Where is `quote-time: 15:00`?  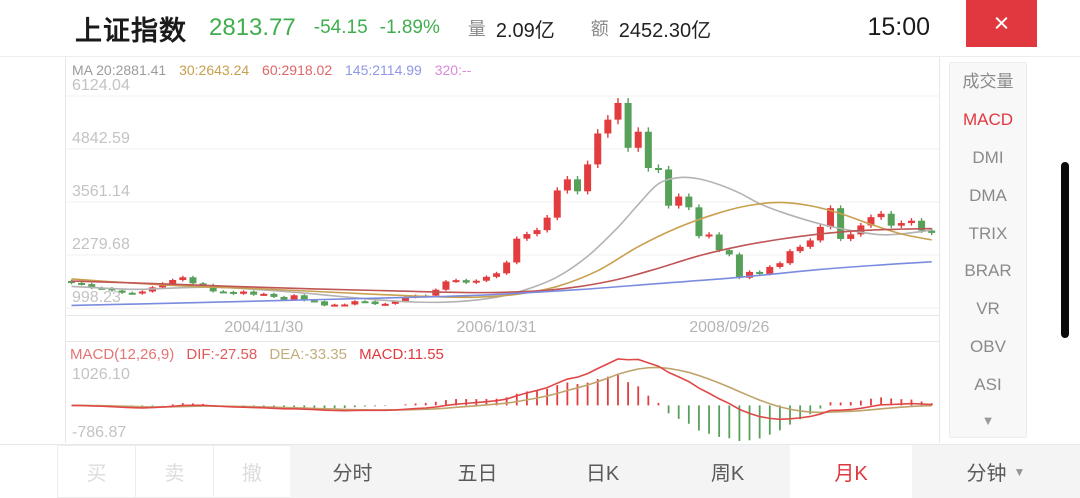
quote-time: 15:00 is located at coordinates (898, 27).